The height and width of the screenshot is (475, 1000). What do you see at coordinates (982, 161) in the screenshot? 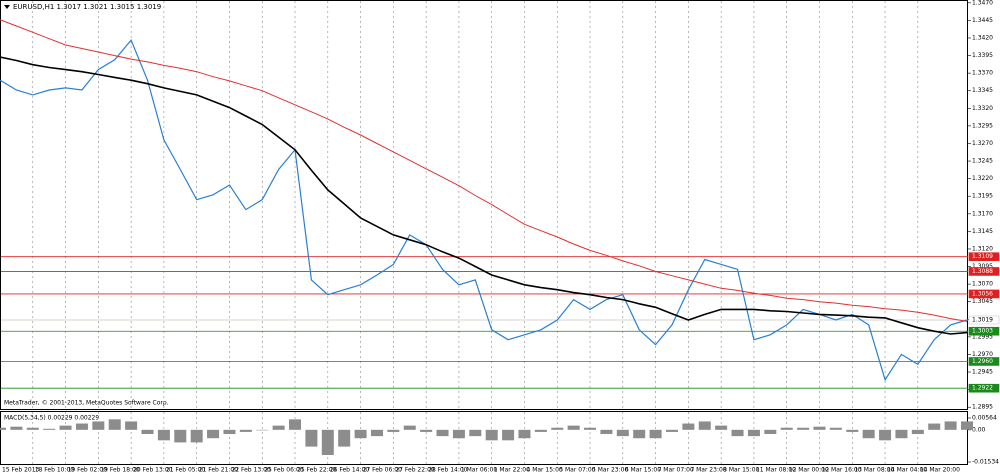
I see `y-tick-label: 1.3245` at bounding box center [982, 161].